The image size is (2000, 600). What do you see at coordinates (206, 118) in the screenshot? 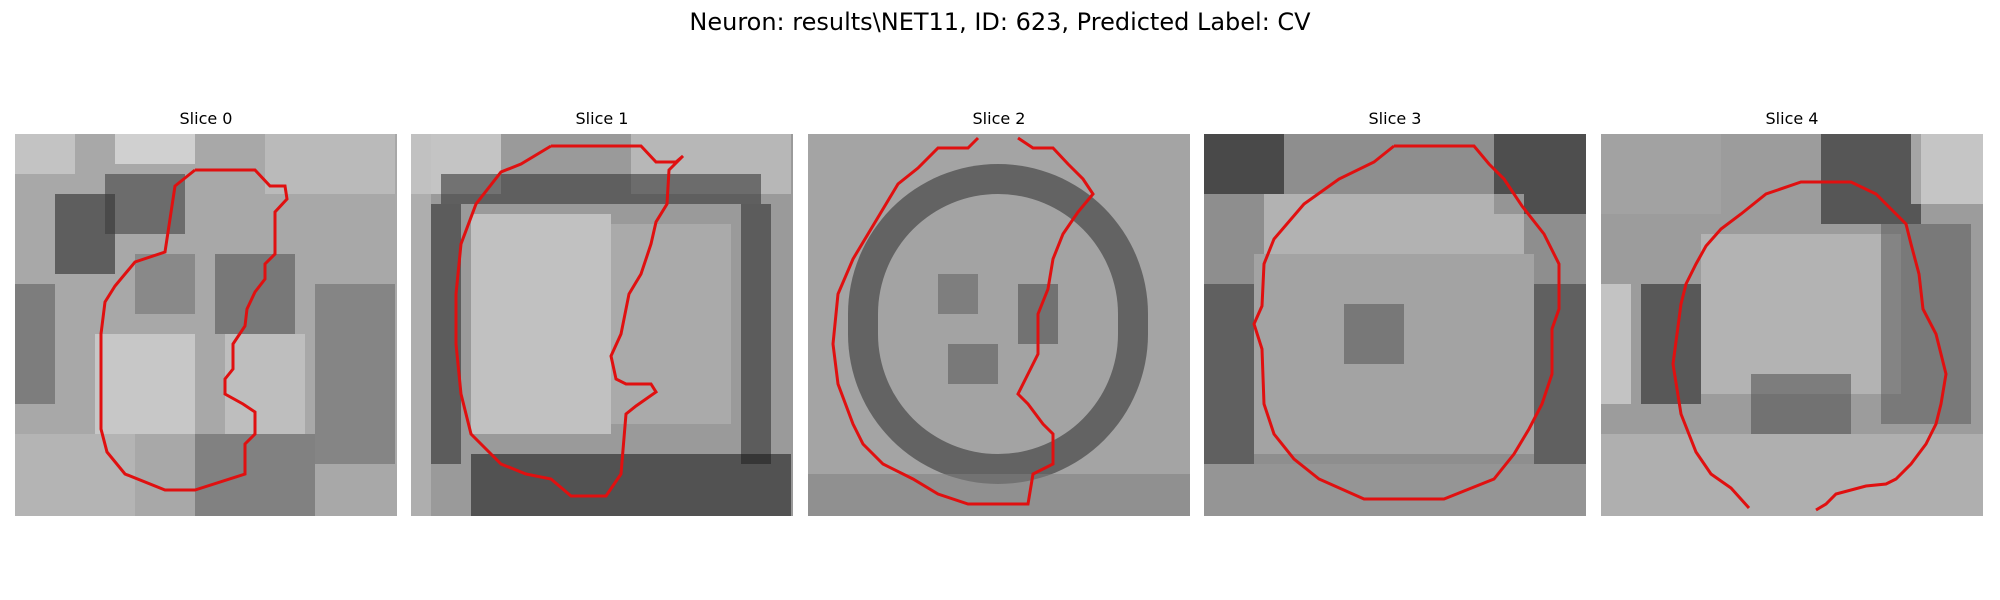
I see `slice-title: Slice 0` at bounding box center [206, 118].